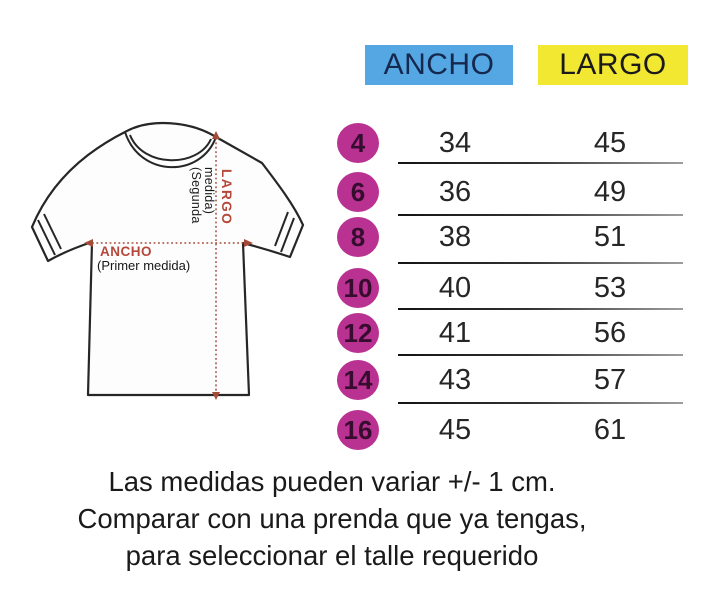  What do you see at coordinates (209, 191) in the screenshot?
I see `largo-sublabel-line2: medida)` at bounding box center [209, 191].